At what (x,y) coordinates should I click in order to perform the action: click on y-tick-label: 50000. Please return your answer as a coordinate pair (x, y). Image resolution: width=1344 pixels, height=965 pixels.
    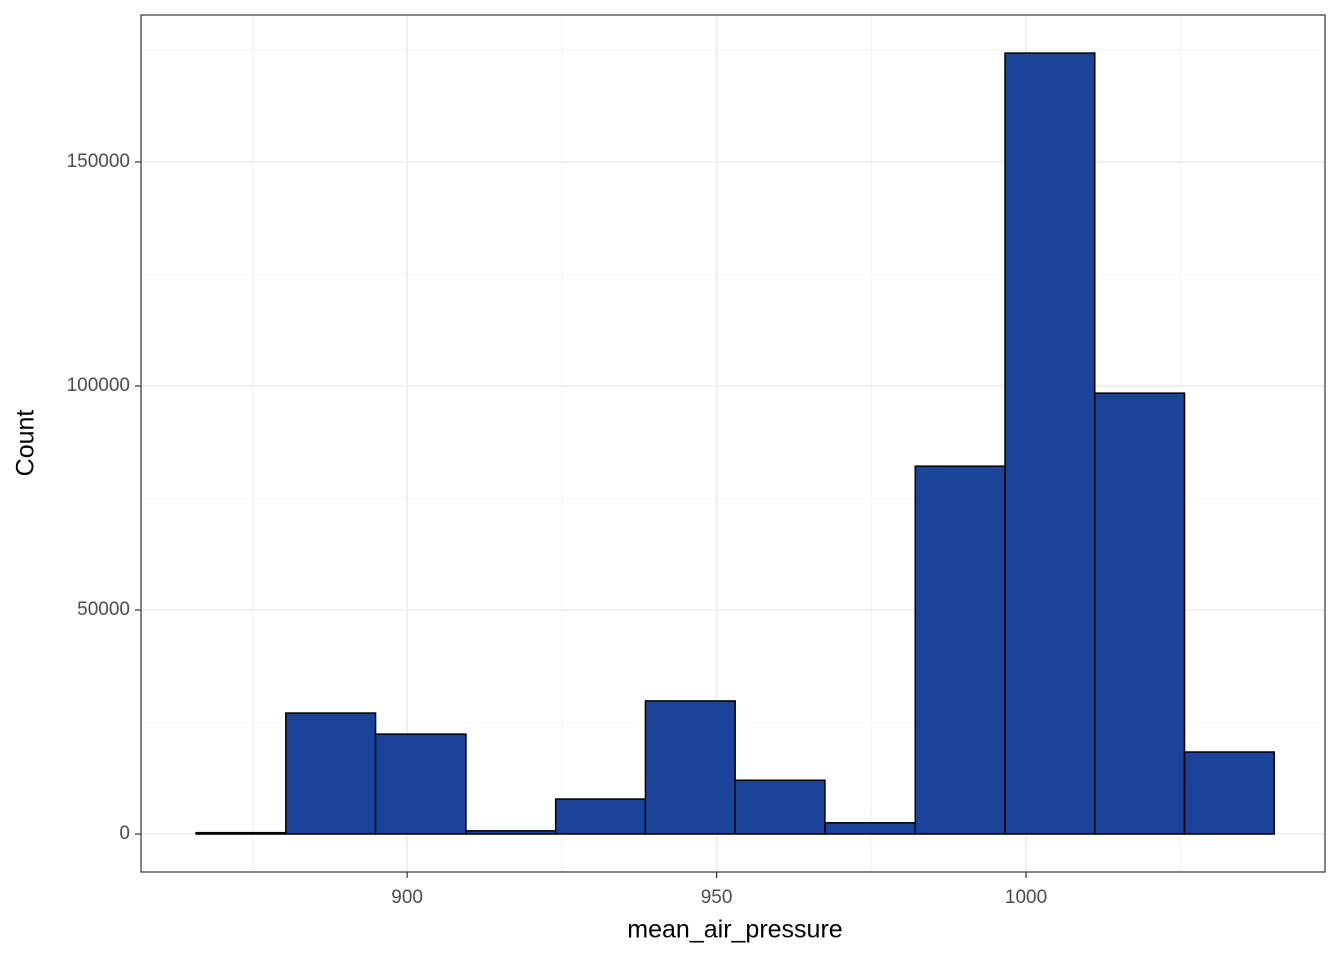
    Looking at the image, I should click on (103, 609).